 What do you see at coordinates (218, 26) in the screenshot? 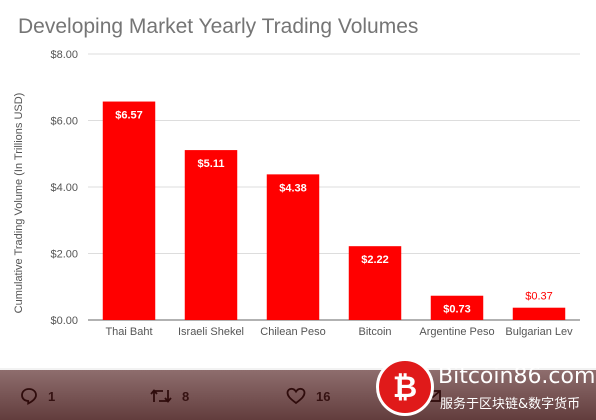
I see `chart-title: Developing Market Yearly Trading Volumes` at bounding box center [218, 26].